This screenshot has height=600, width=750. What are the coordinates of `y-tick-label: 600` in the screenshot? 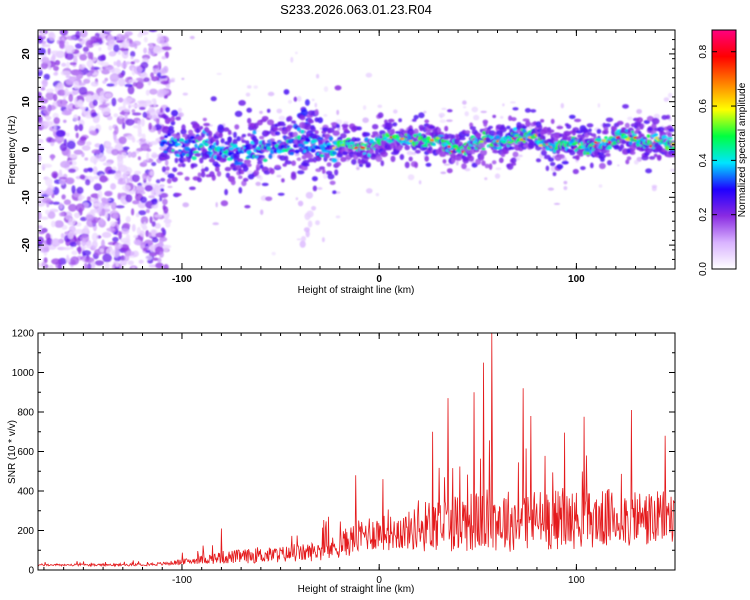 It's located at (25, 452).